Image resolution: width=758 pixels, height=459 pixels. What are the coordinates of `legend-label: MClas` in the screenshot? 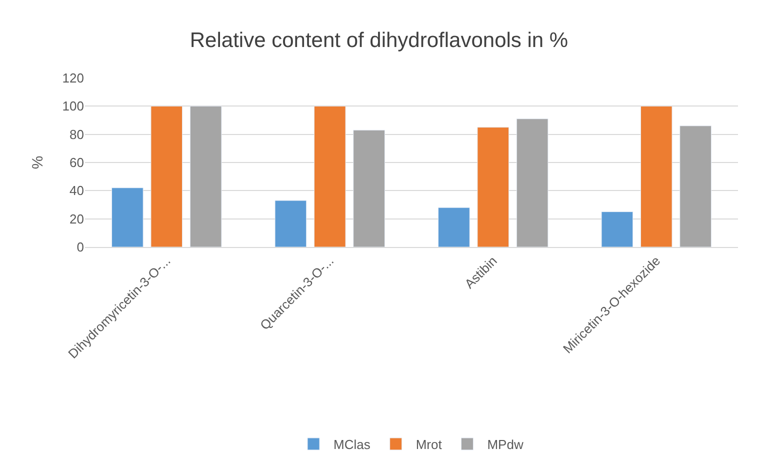 It's located at (352, 444).